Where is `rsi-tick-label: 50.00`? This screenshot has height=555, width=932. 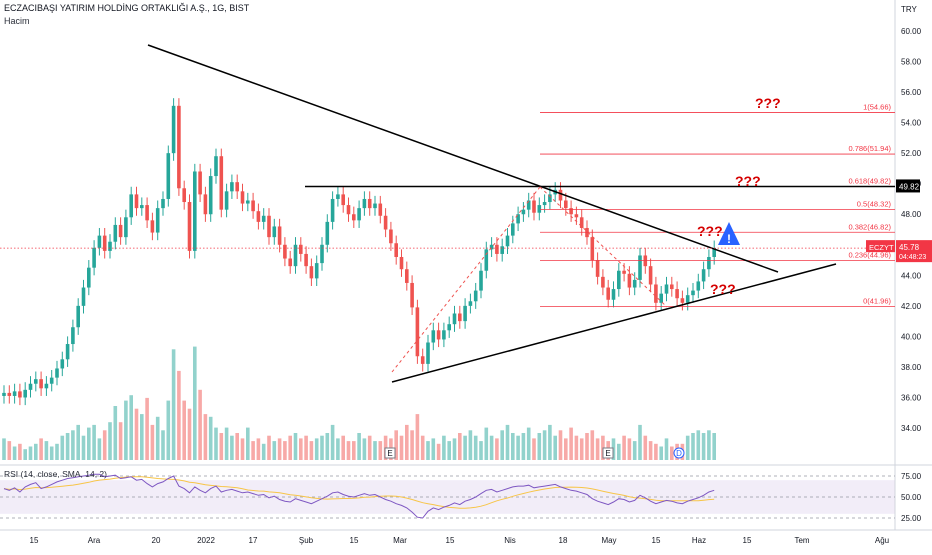 rsi-tick-label: 50.00 is located at coordinates (911, 497).